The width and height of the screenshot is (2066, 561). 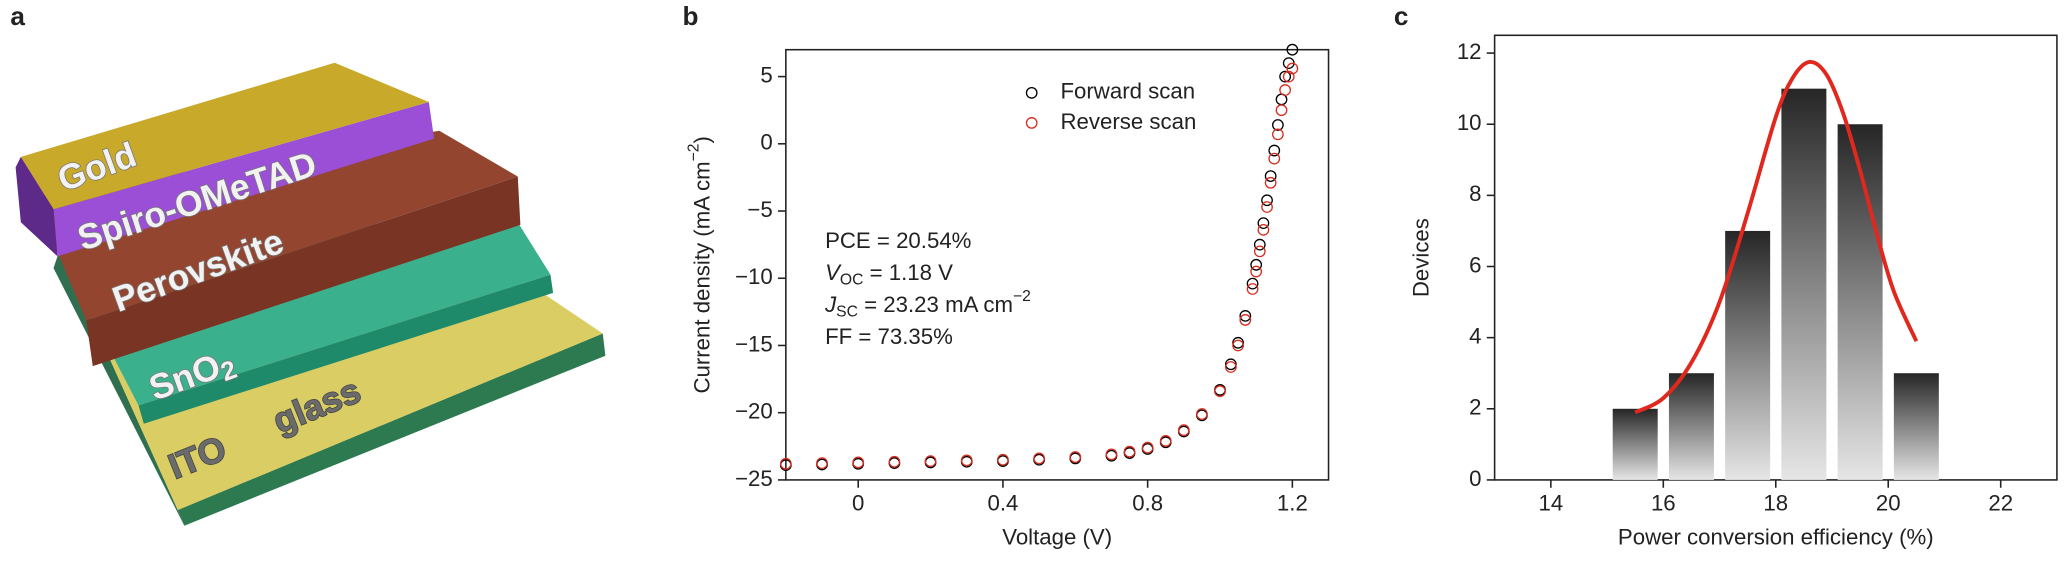 I want to click on annotation-sub: OC, so click(x=852, y=280).